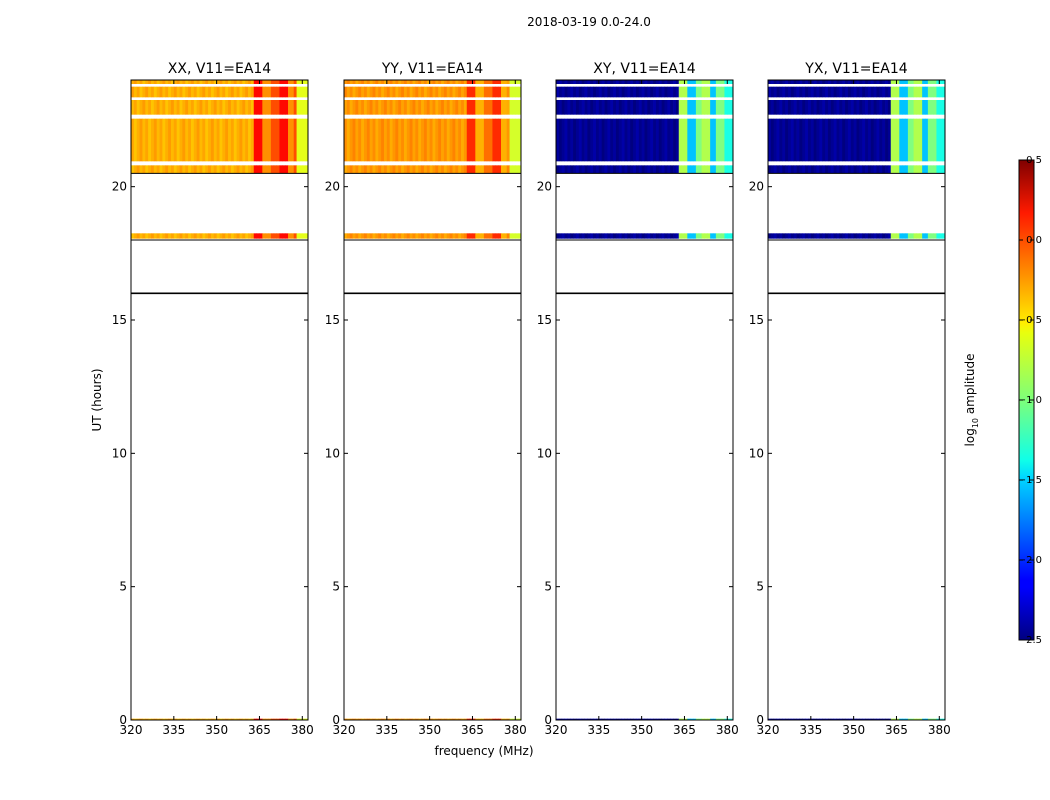  What do you see at coordinates (810, 730) in the screenshot?
I see `x-tick-label: 335` at bounding box center [810, 730].